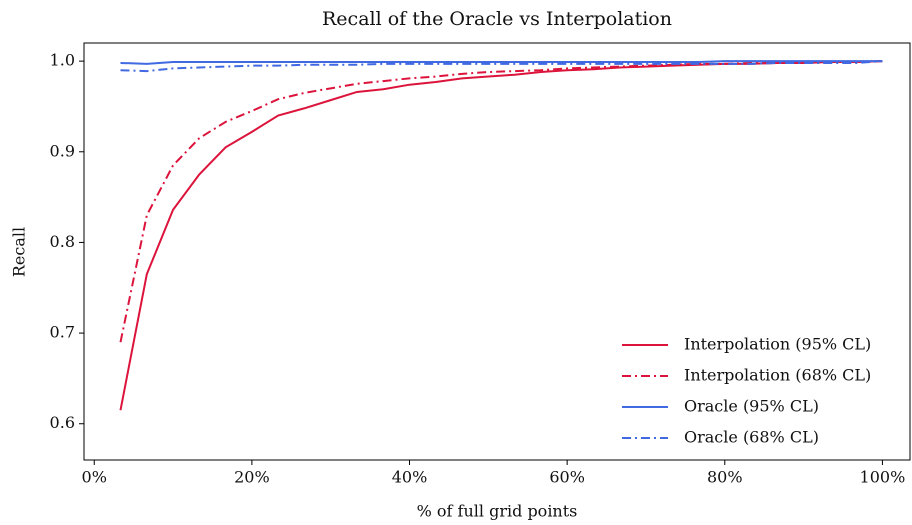  I want to click on legend-label: Oracle (68% CL), so click(751, 437).